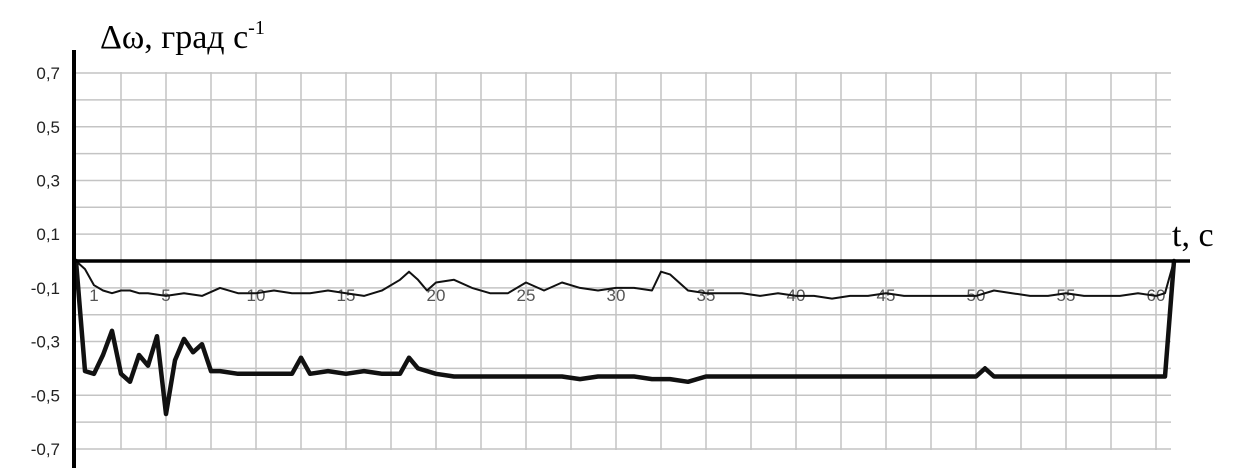 Image resolution: width=1235 pixels, height=468 pixels. What do you see at coordinates (45, 342) in the screenshot?
I see `y-tick-label: -0,3` at bounding box center [45, 342].